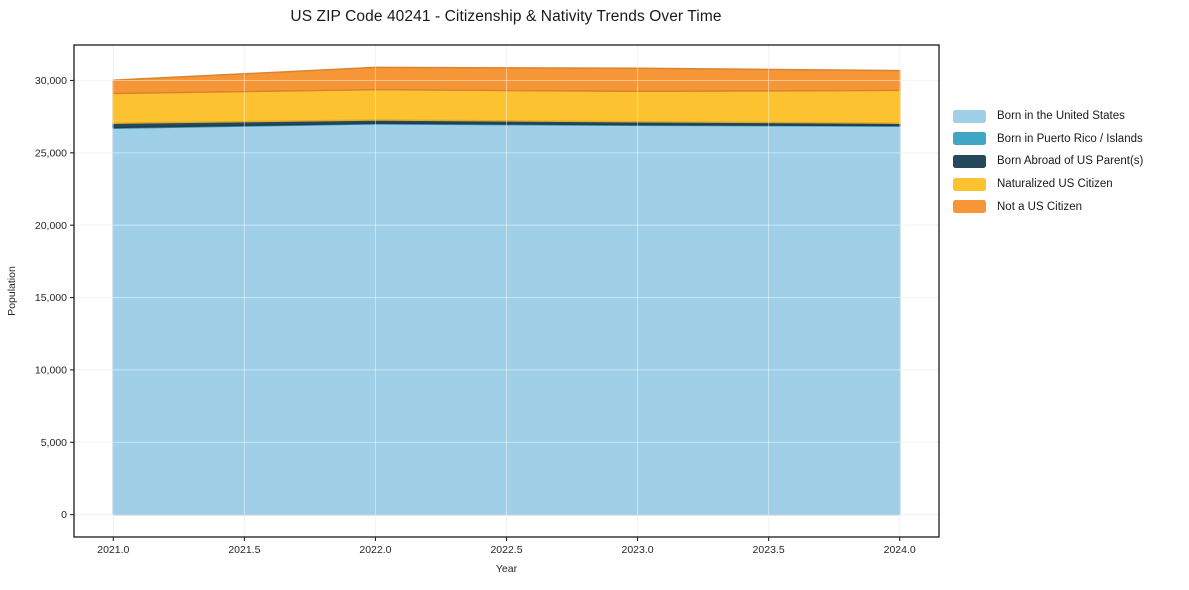 The height and width of the screenshot is (590, 1189). What do you see at coordinates (1061, 116) in the screenshot?
I see `legend-label: Born in the United States` at bounding box center [1061, 116].